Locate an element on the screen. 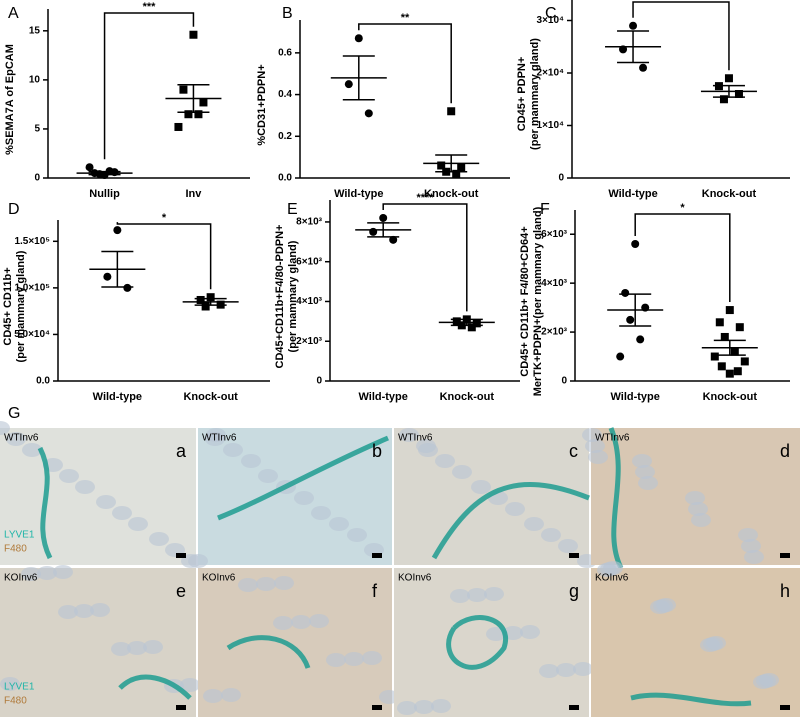 The width and height of the screenshot is (800, 717). micrograph: WTInv6 c is located at coordinates (495, 498).